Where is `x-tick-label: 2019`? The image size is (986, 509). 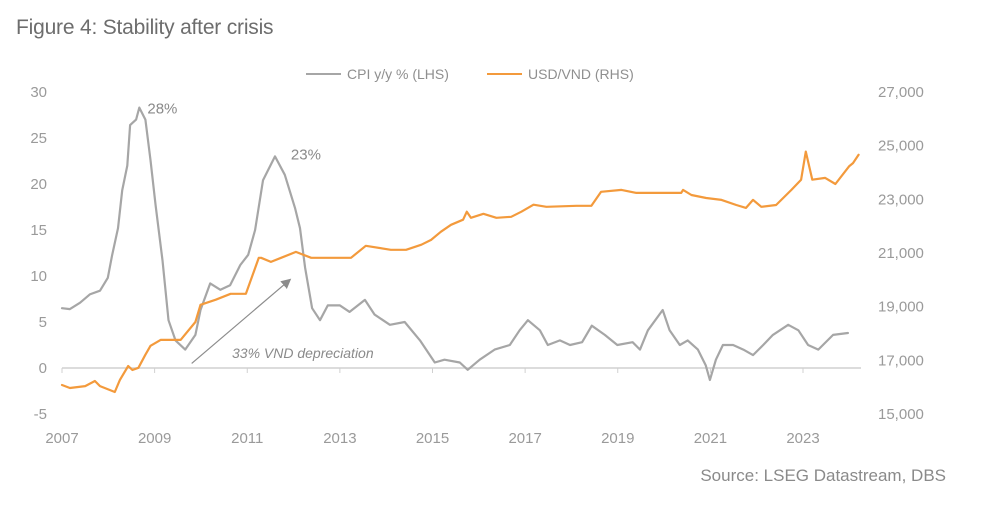 x-tick-label: 2019 is located at coordinates (617, 438).